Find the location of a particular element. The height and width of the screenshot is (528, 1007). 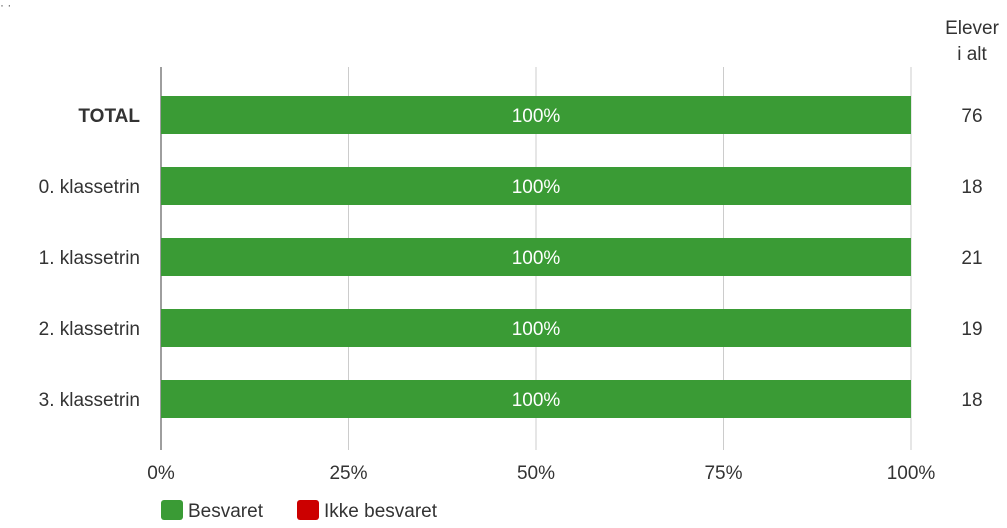

bar-value-label-0: 100% is located at coordinates (536, 116).